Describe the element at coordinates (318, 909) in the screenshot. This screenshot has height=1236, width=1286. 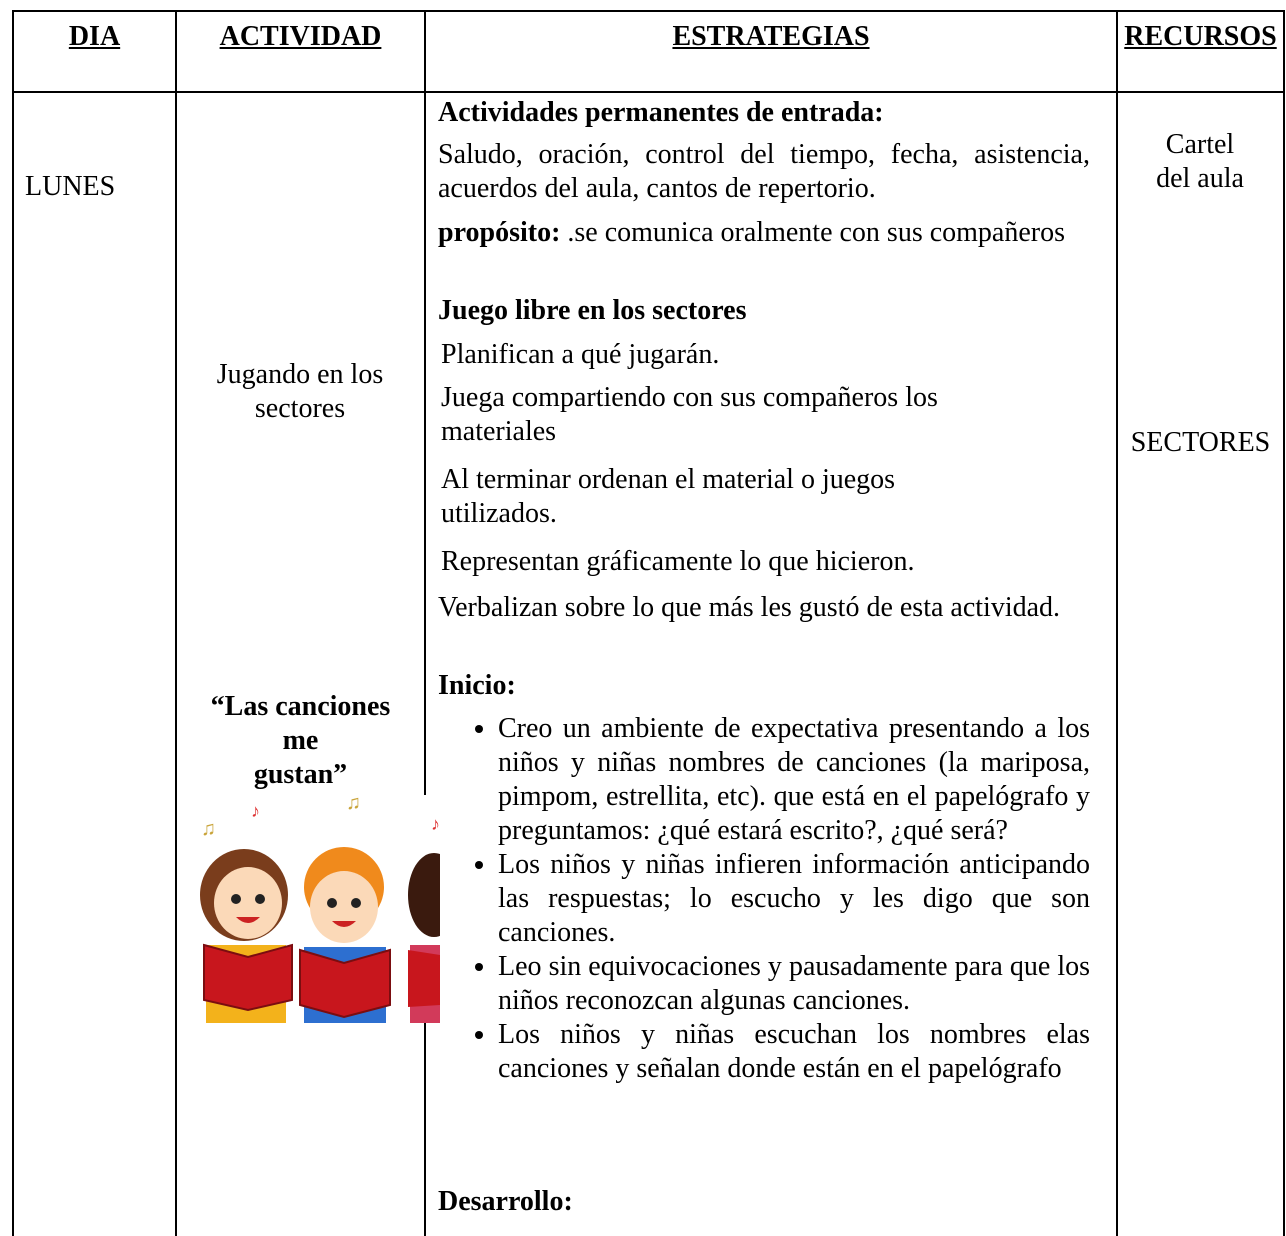
I see `illustration: ♫ ♪ ♫ ♪` at that location.